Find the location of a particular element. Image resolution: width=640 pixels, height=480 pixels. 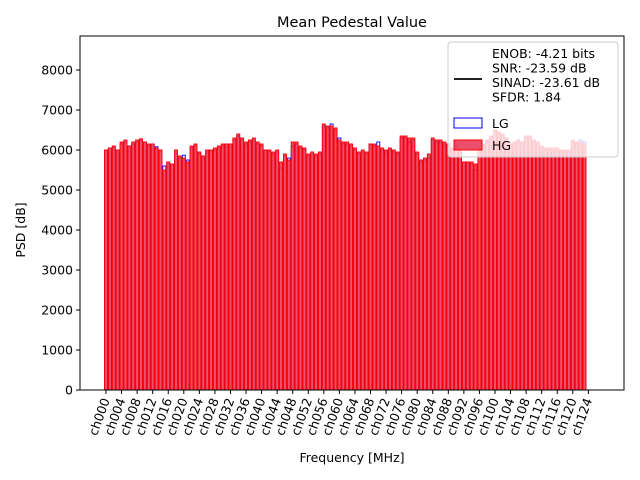

y-tick-label: 4000 is located at coordinates (57, 230).